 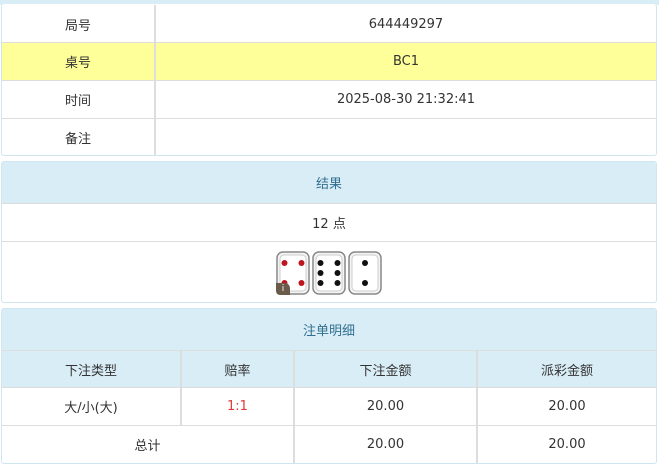 I want to click on total-payout: 20.00, so click(x=567, y=444).